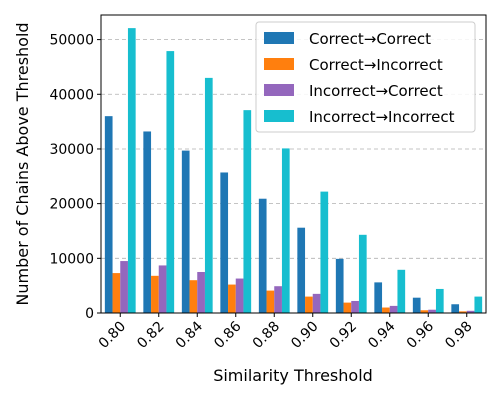  What do you see at coordinates (71, 205) in the screenshot?
I see `y-tick-label: 20000` at bounding box center [71, 205].